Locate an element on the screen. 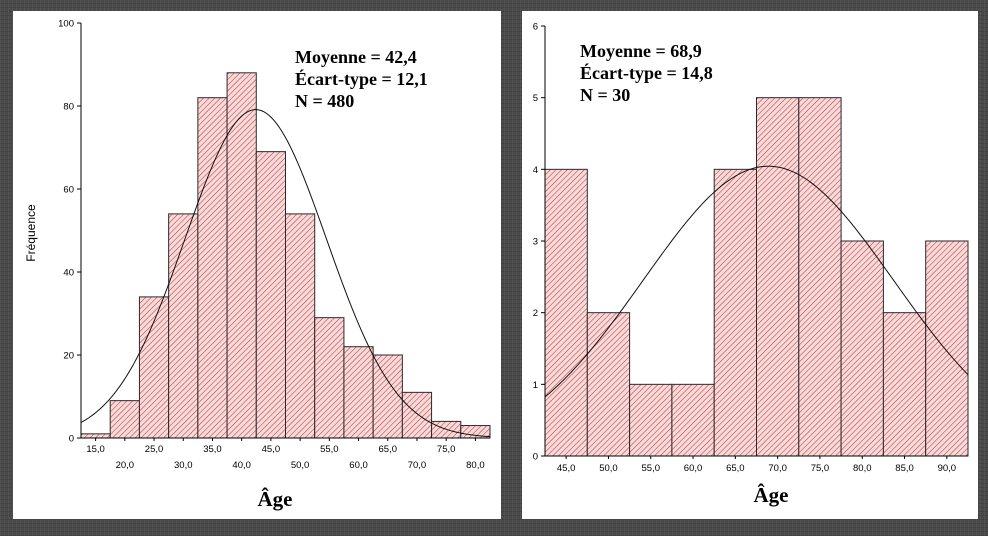  y-tick-label: 80 is located at coordinates (68, 107).